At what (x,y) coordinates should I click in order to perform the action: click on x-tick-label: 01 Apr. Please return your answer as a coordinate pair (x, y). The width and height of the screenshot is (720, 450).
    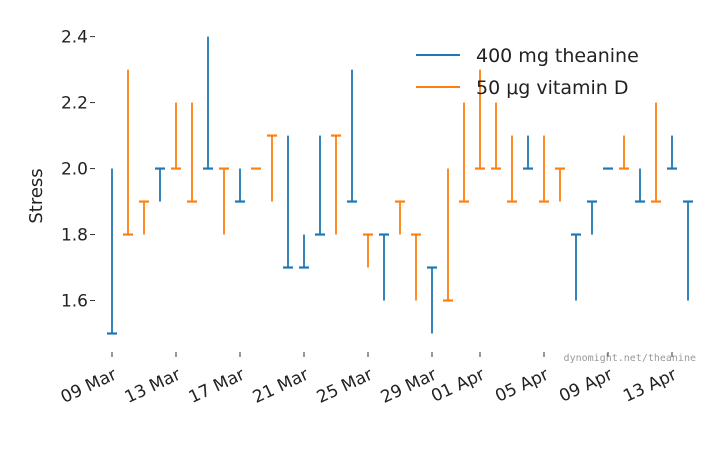
    Looking at the image, I should click on (458, 386).